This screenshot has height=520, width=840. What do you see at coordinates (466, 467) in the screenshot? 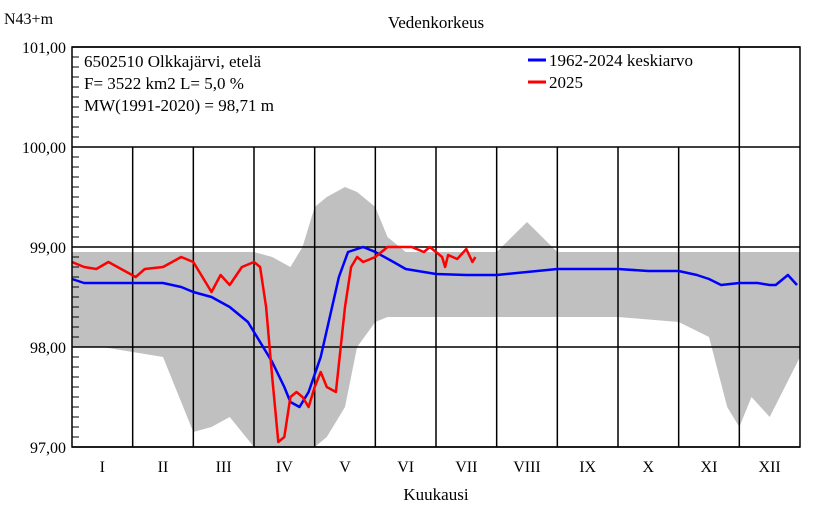
I see `x-tick-label: VII` at bounding box center [466, 467].